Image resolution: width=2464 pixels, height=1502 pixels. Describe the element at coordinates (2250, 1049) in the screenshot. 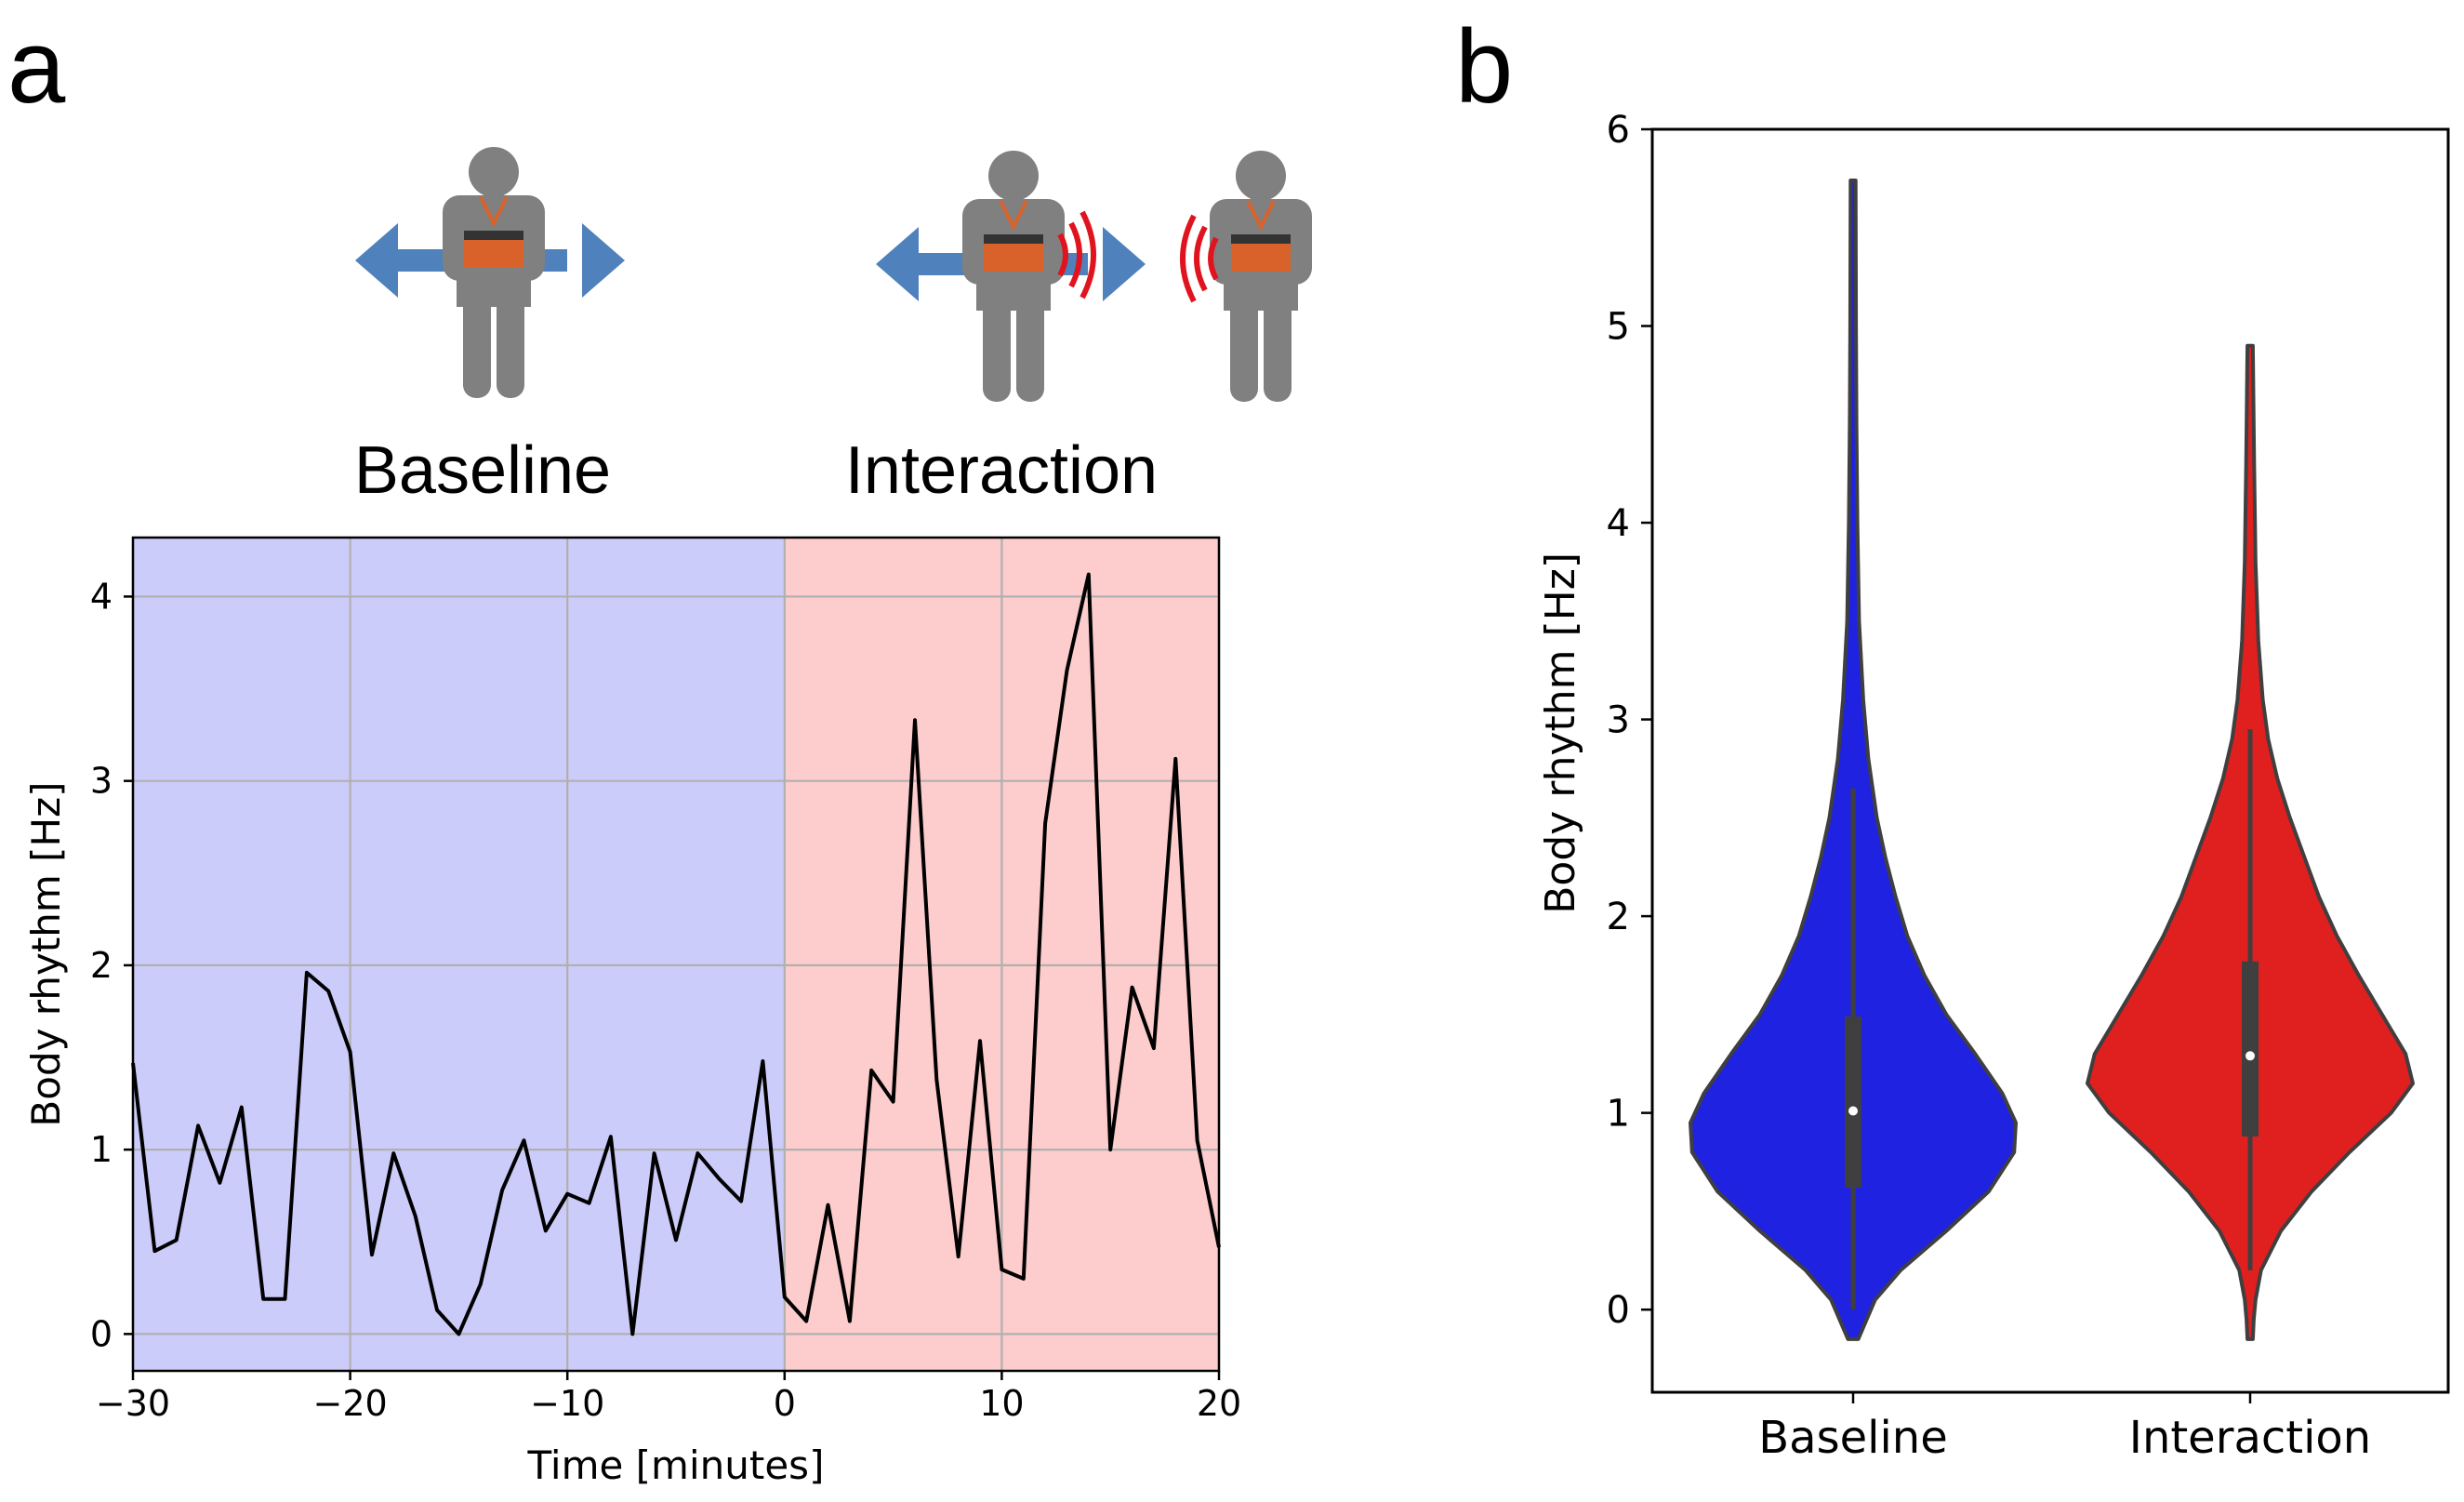

I see `iqr-box-interaction` at that location.